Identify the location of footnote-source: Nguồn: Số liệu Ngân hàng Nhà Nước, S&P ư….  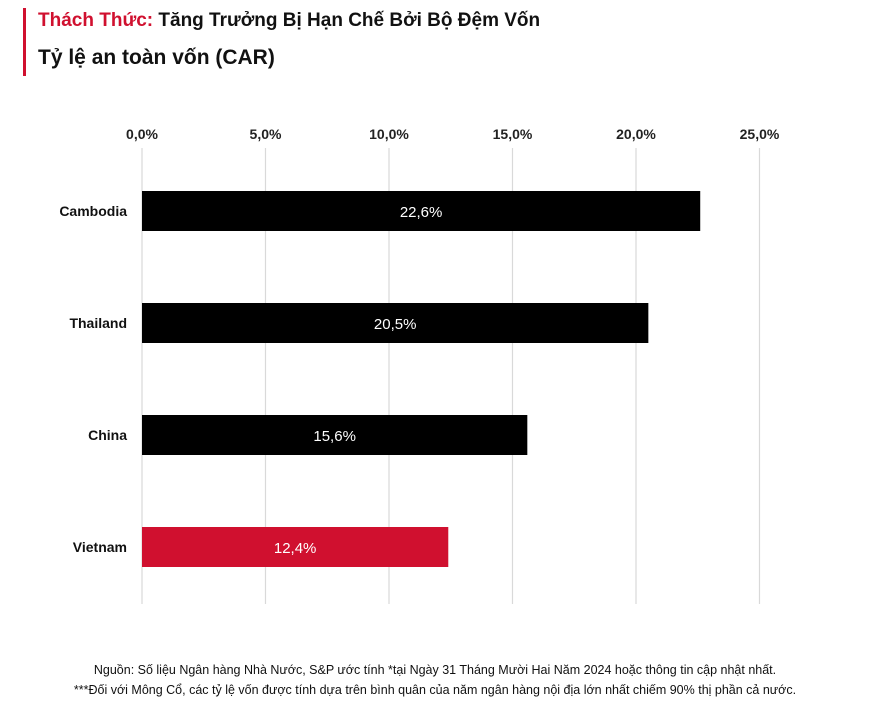
(435, 670).